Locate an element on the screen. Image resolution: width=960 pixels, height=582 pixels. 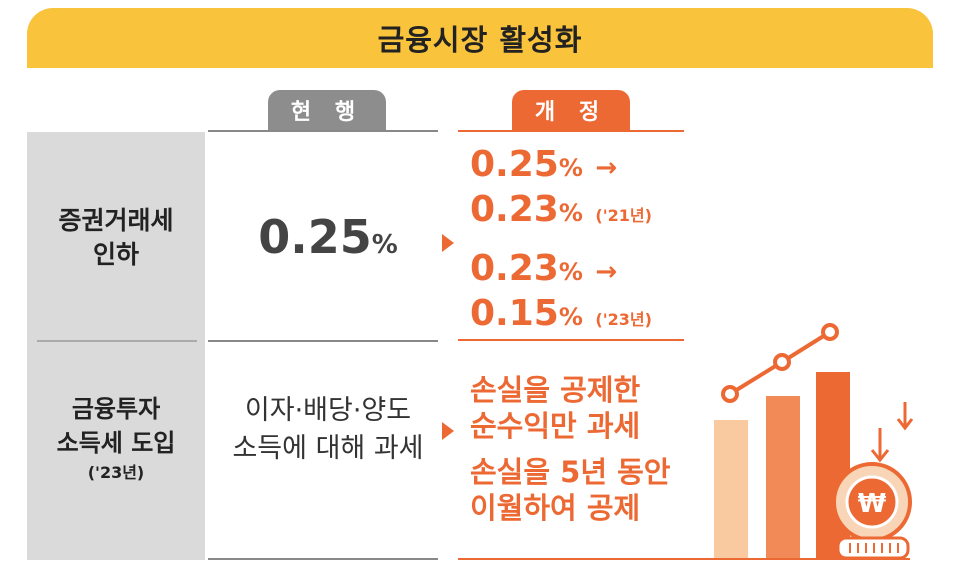
bottom-line-revised is located at coordinates (684, 559).